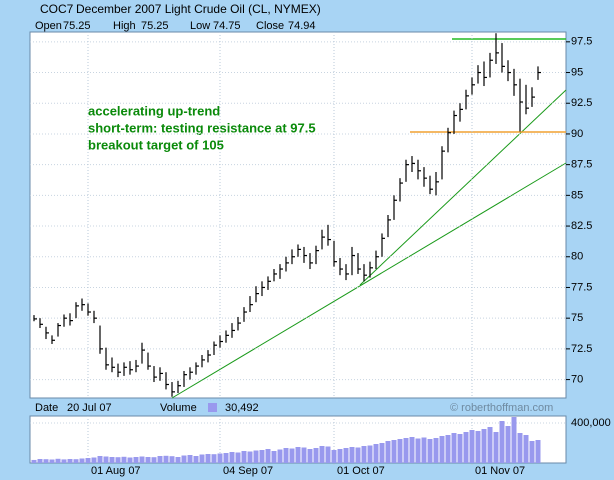 The height and width of the screenshot is (480, 614). I want to click on y-tick-label: 72.5, so click(581, 349).